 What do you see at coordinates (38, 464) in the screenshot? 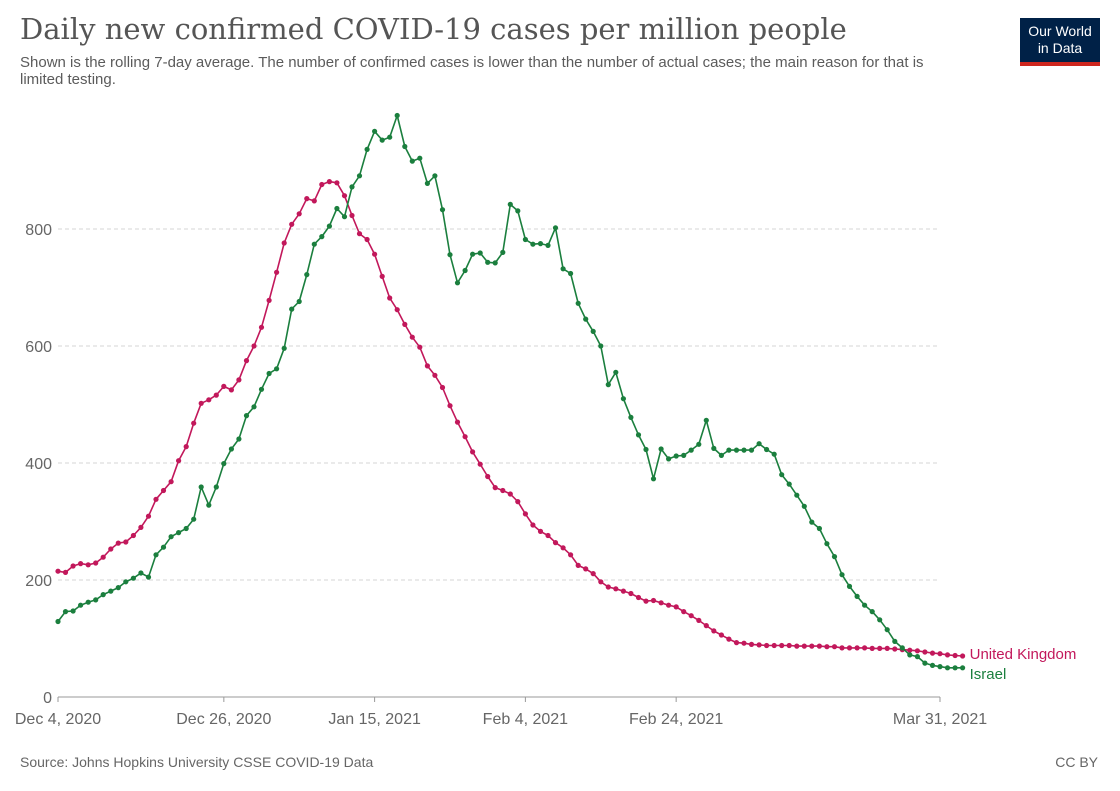
I see `y-tick-label: 400` at bounding box center [38, 464].